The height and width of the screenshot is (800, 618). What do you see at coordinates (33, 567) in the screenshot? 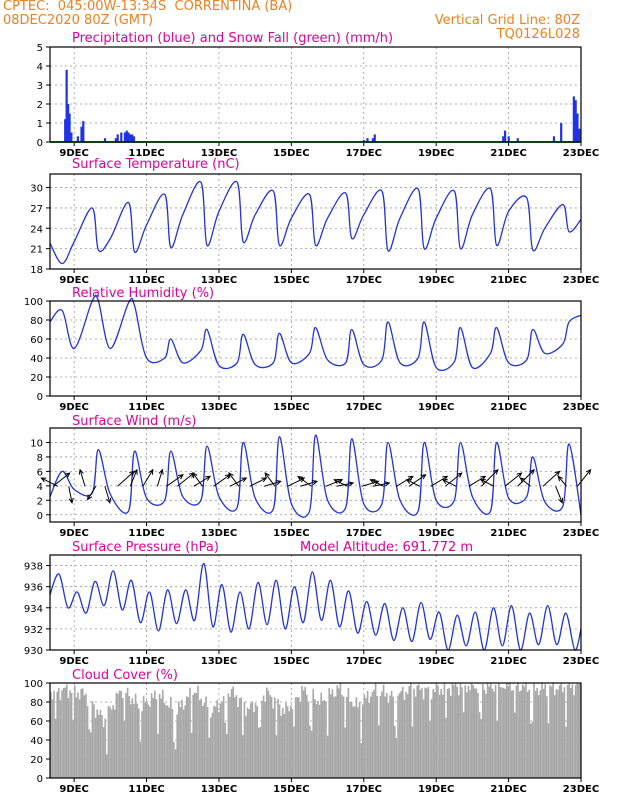
I see `y-tick-label: 938` at bounding box center [33, 567].